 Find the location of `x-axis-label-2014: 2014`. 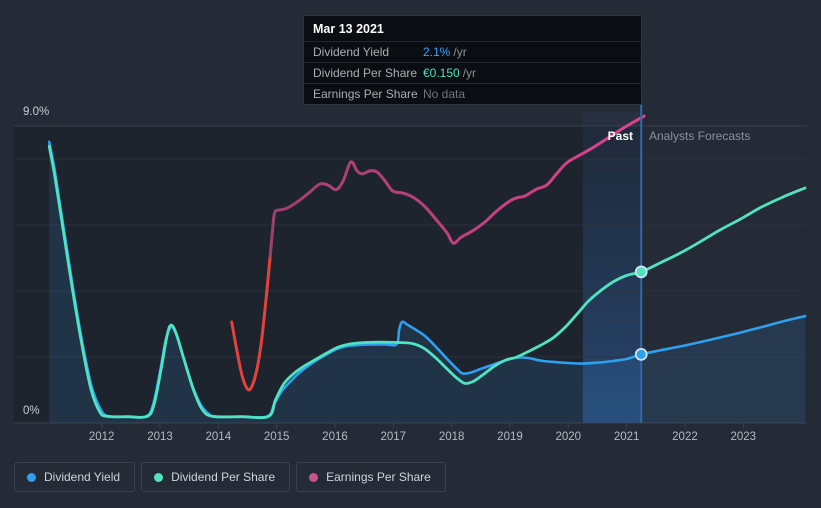

x-axis-label-2014: 2014 is located at coordinates (218, 437).